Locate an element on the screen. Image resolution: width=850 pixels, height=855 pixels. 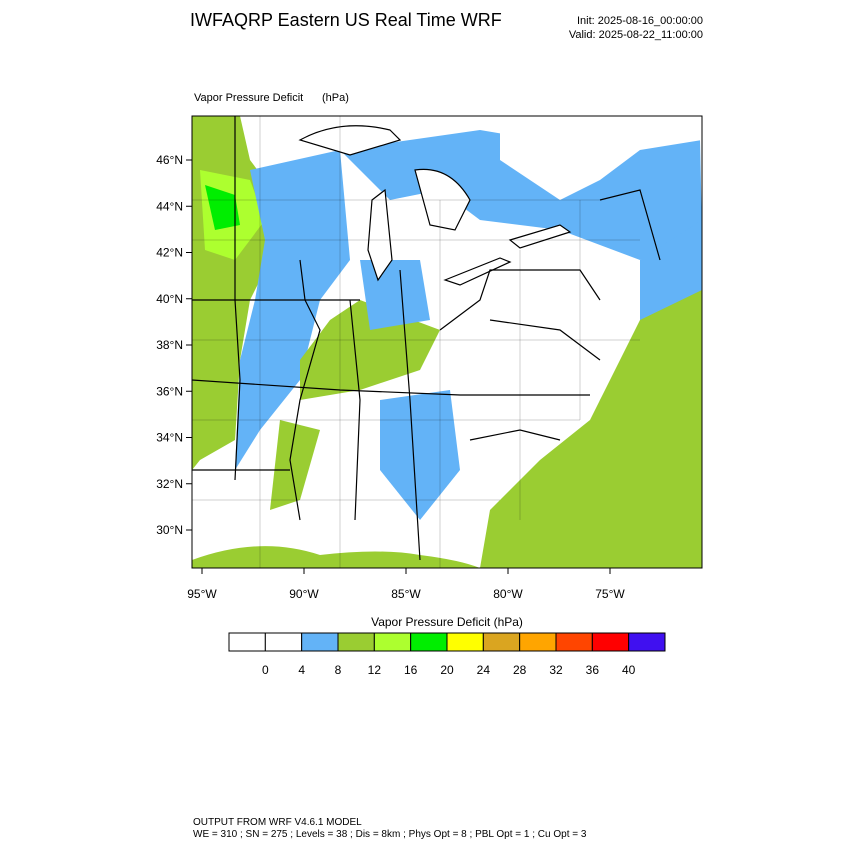
colorbar-label: 0 is located at coordinates (265, 670).